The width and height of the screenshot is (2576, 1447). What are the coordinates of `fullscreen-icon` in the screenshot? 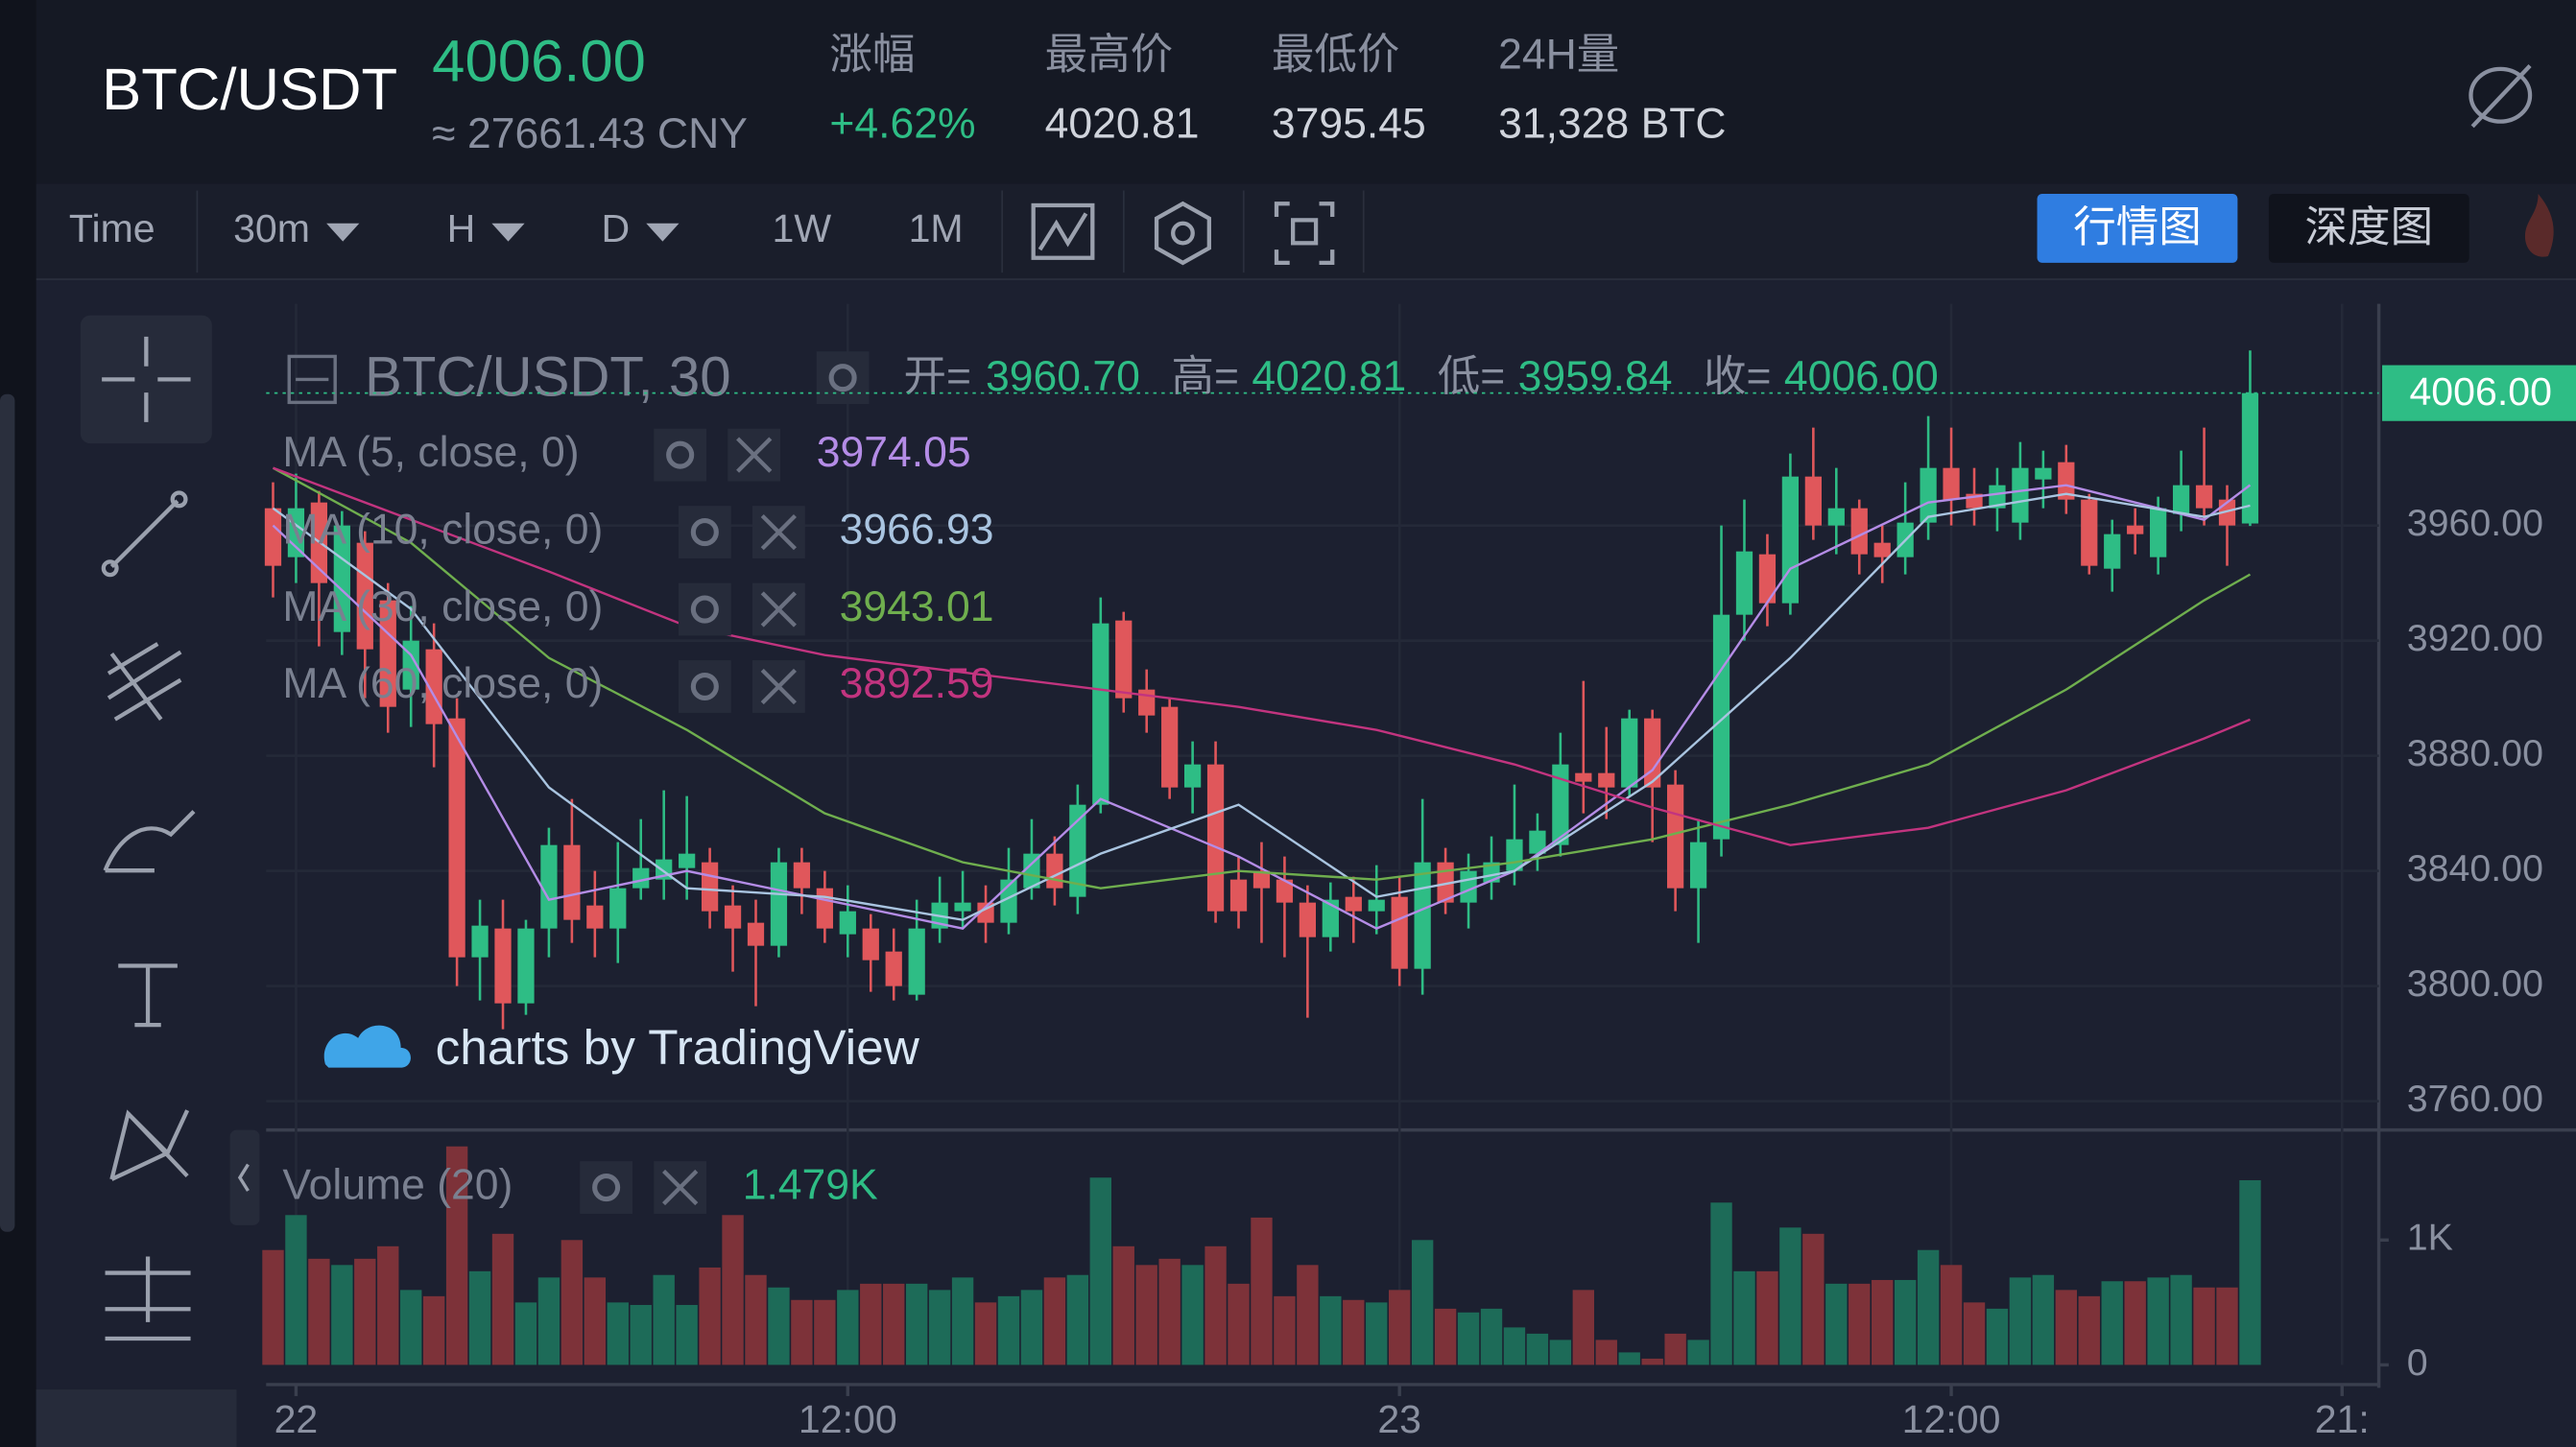 It's located at (1304, 232).